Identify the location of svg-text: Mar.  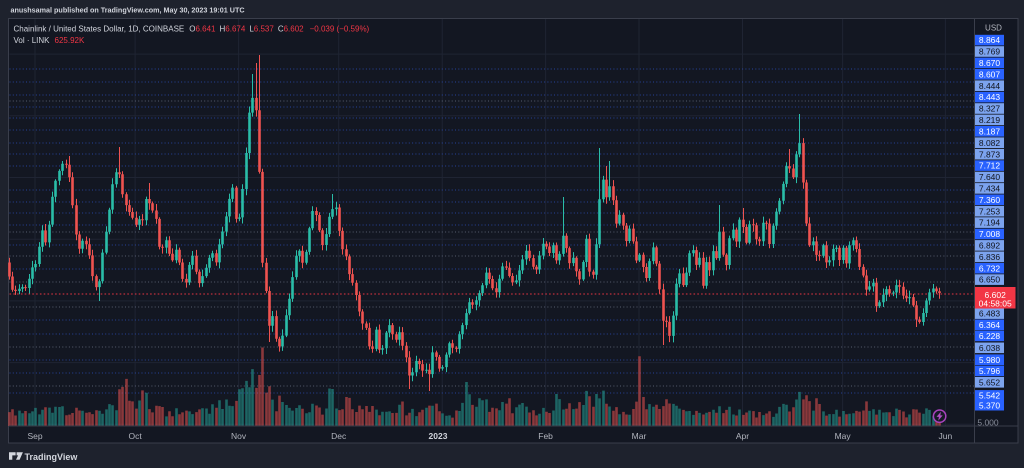
(639, 436).